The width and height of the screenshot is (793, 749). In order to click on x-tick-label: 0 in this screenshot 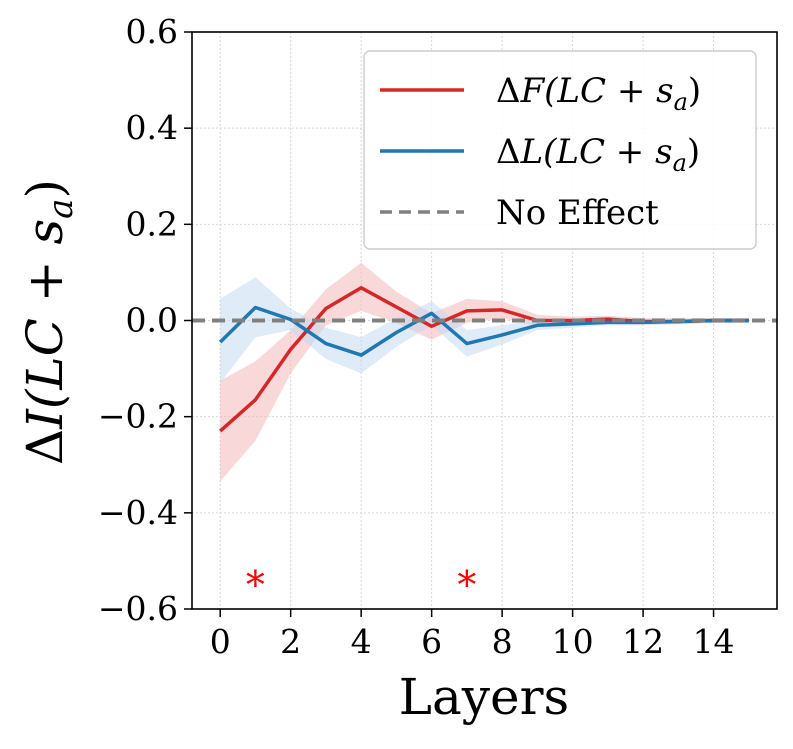, I will do `click(220, 641)`.